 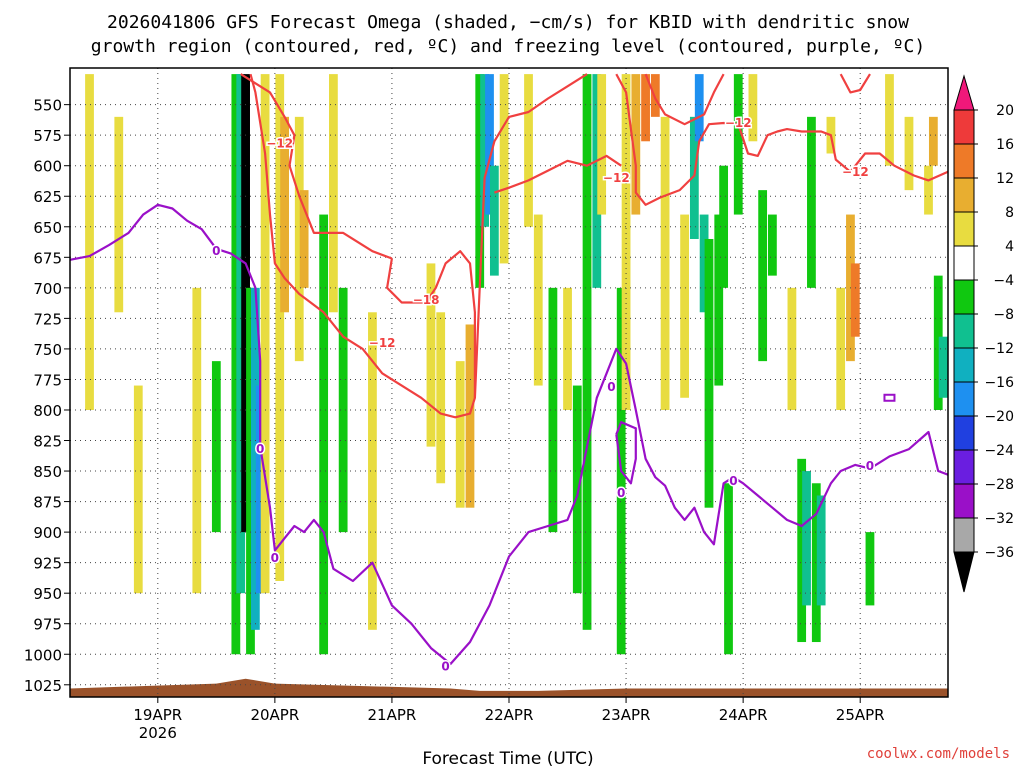 What do you see at coordinates (47, 228) in the screenshot?
I see `y-tick-label: 650` at bounding box center [47, 228].